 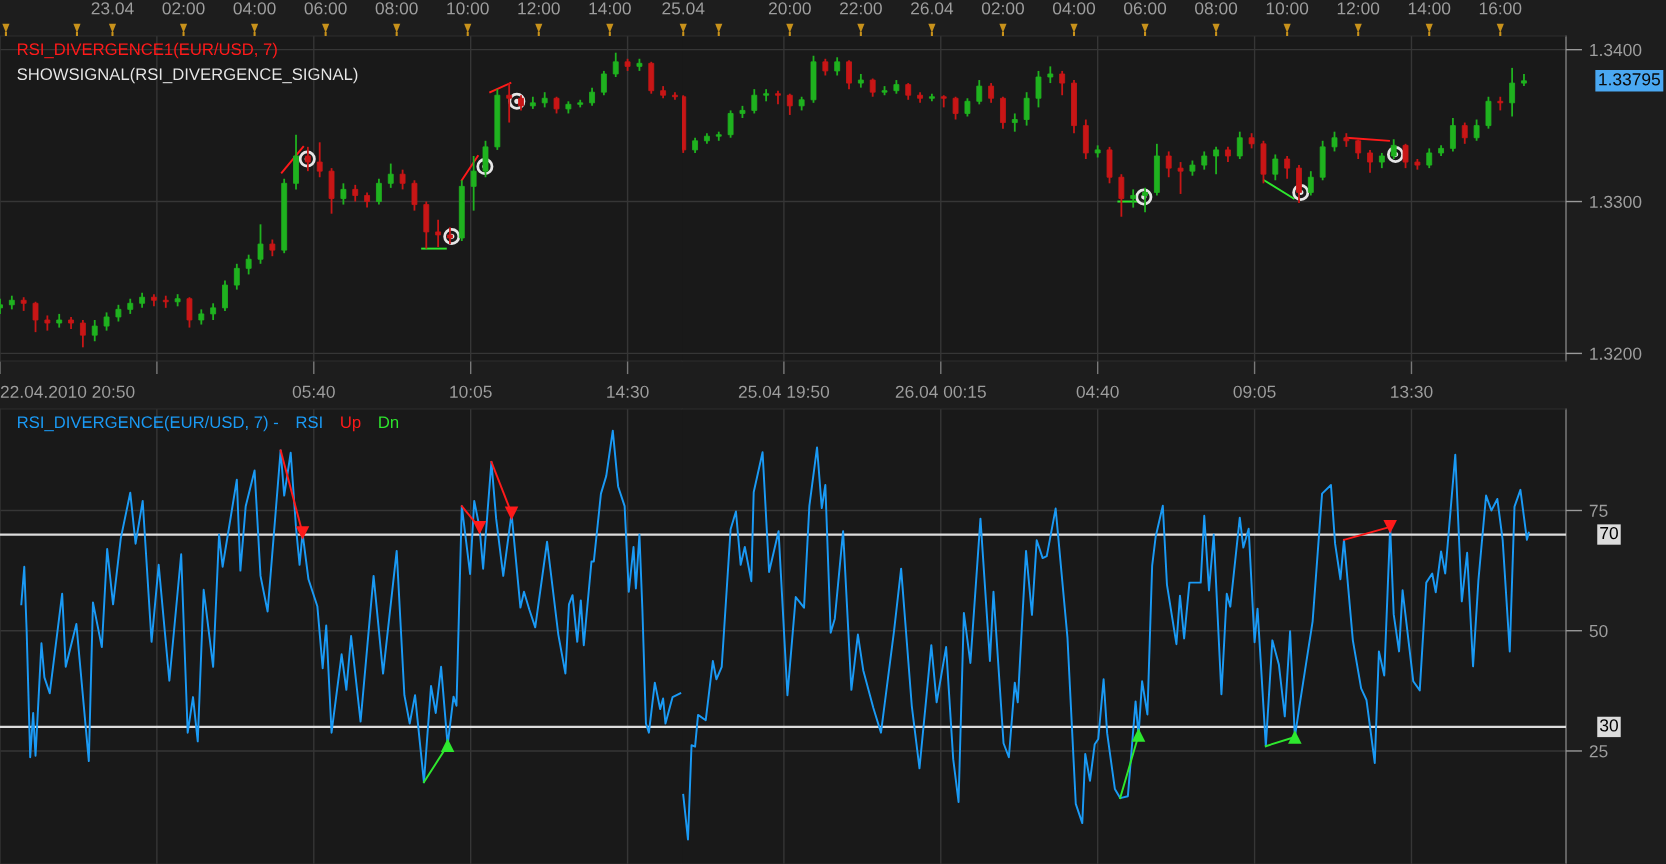 What do you see at coordinates (1412, 391) in the screenshot?
I see `x-tick-label: 13:30` at bounding box center [1412, 391].